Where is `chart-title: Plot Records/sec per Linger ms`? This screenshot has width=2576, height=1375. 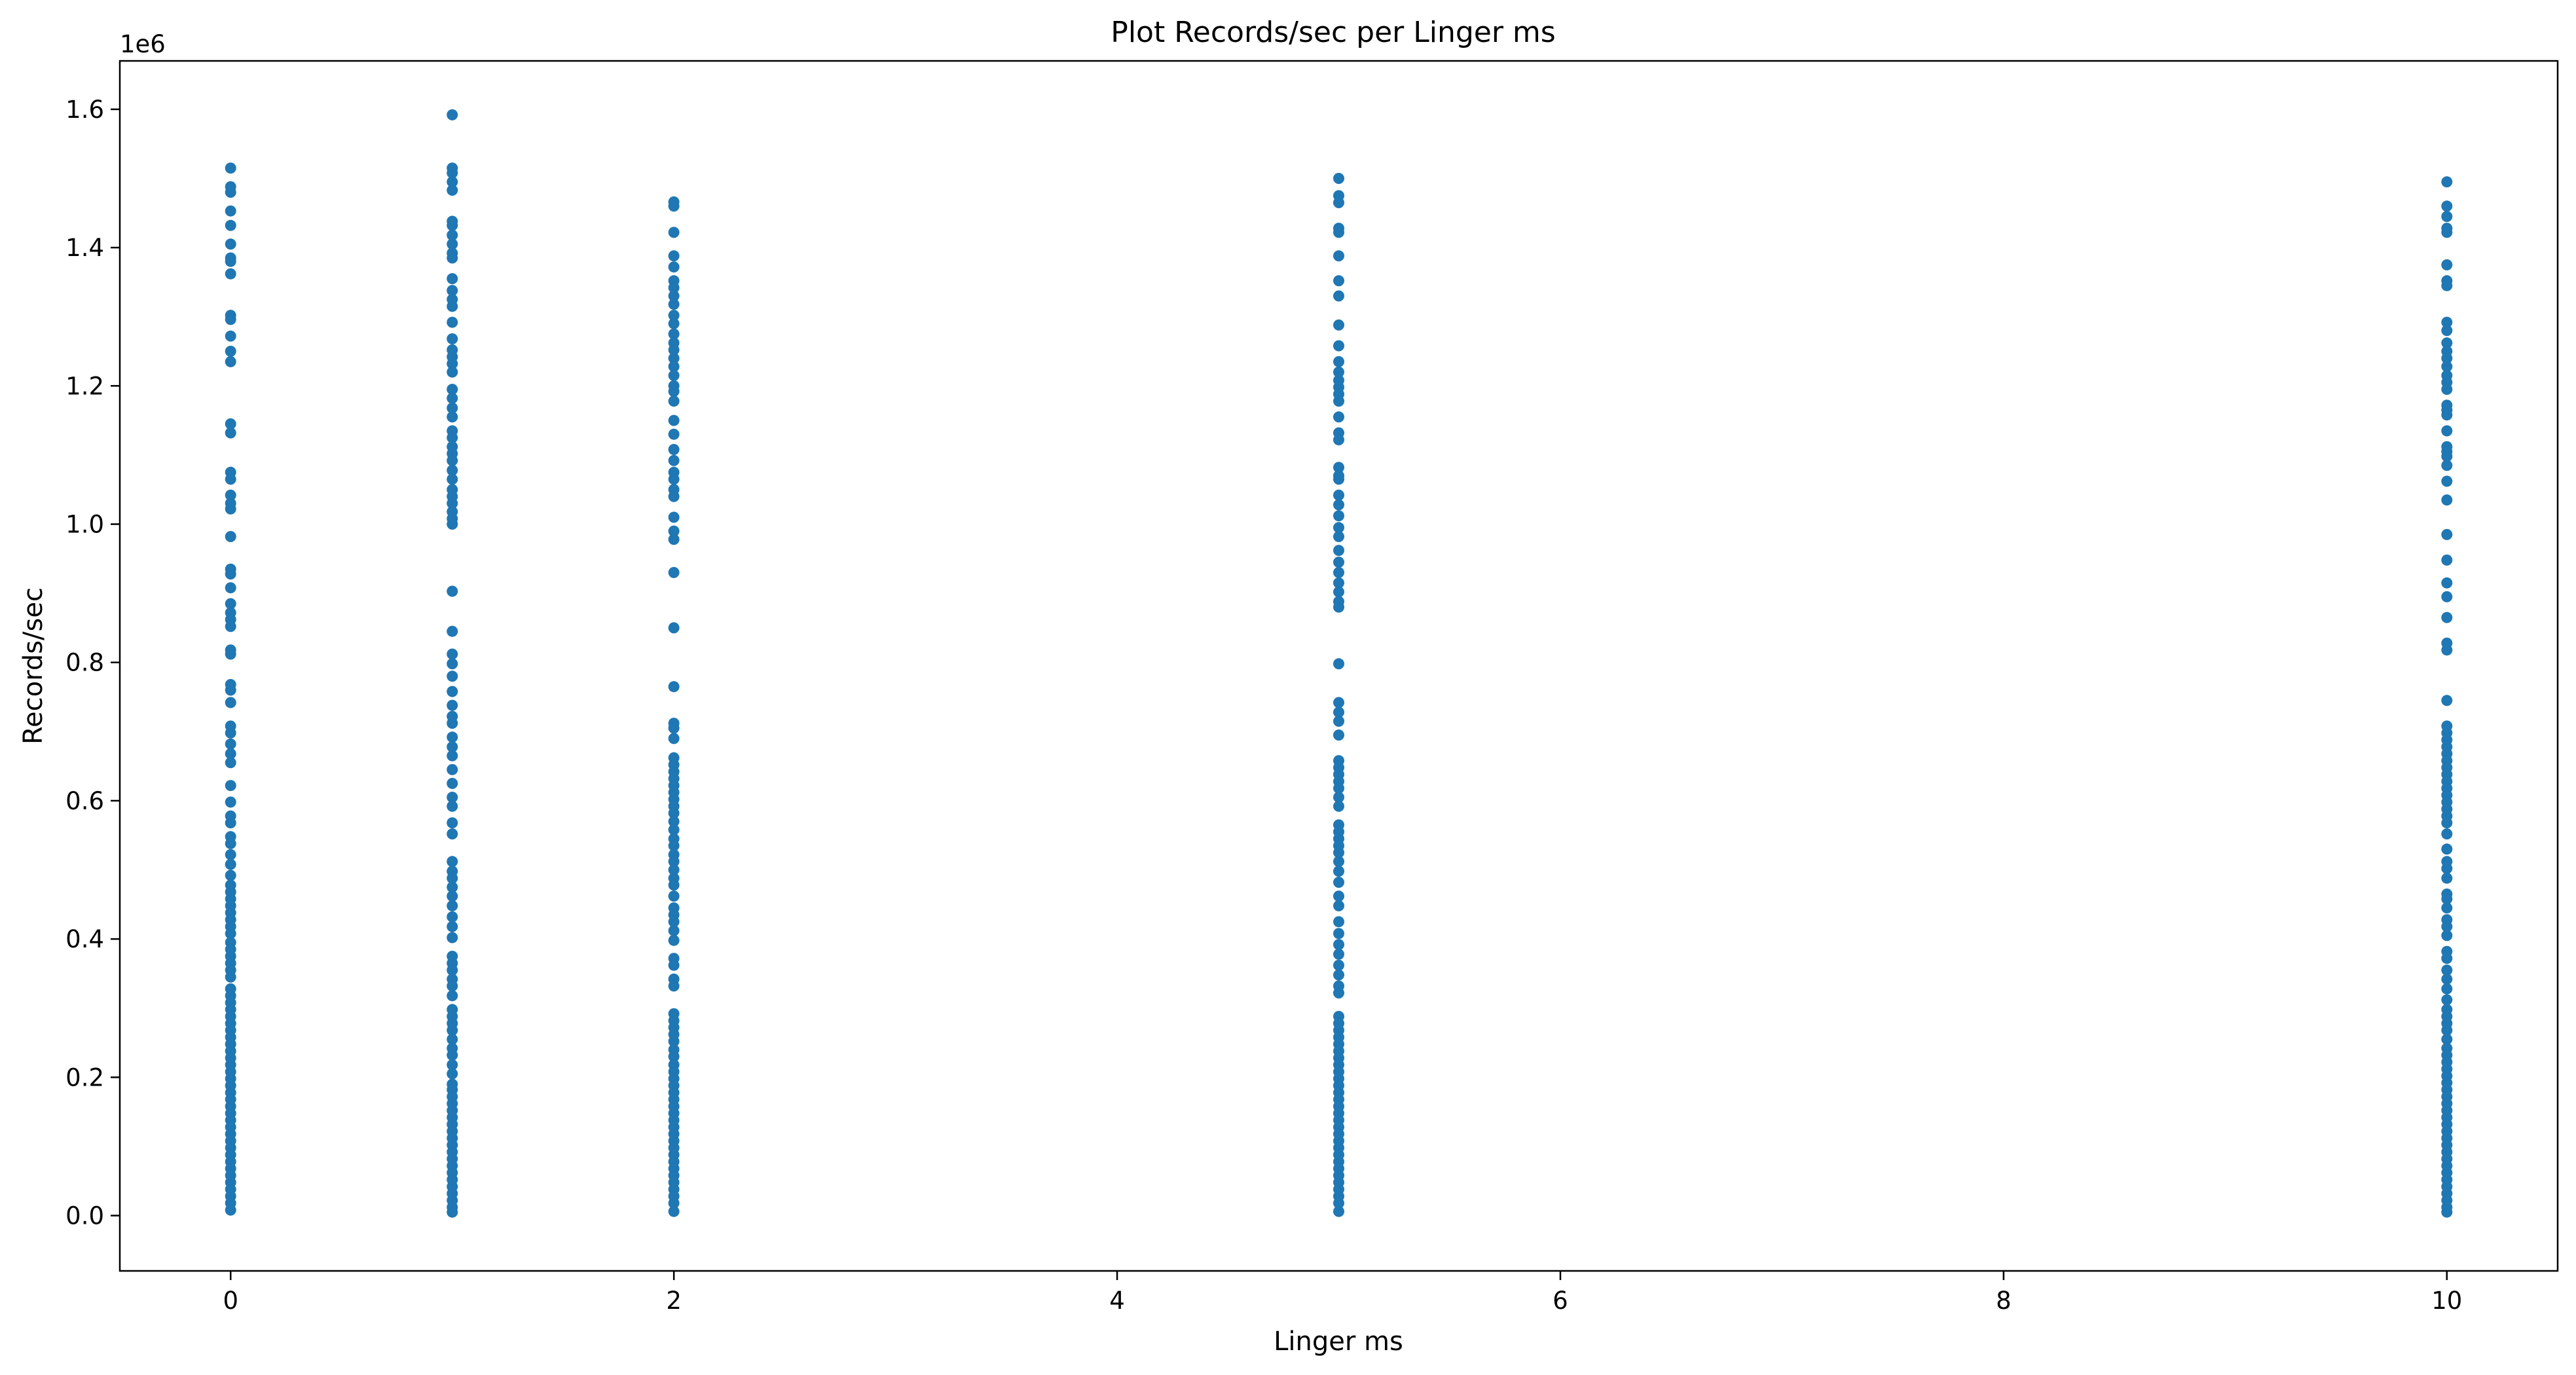
chart-title: Plot Records/sec per Linger ms is located at coordinates (1333, 32).